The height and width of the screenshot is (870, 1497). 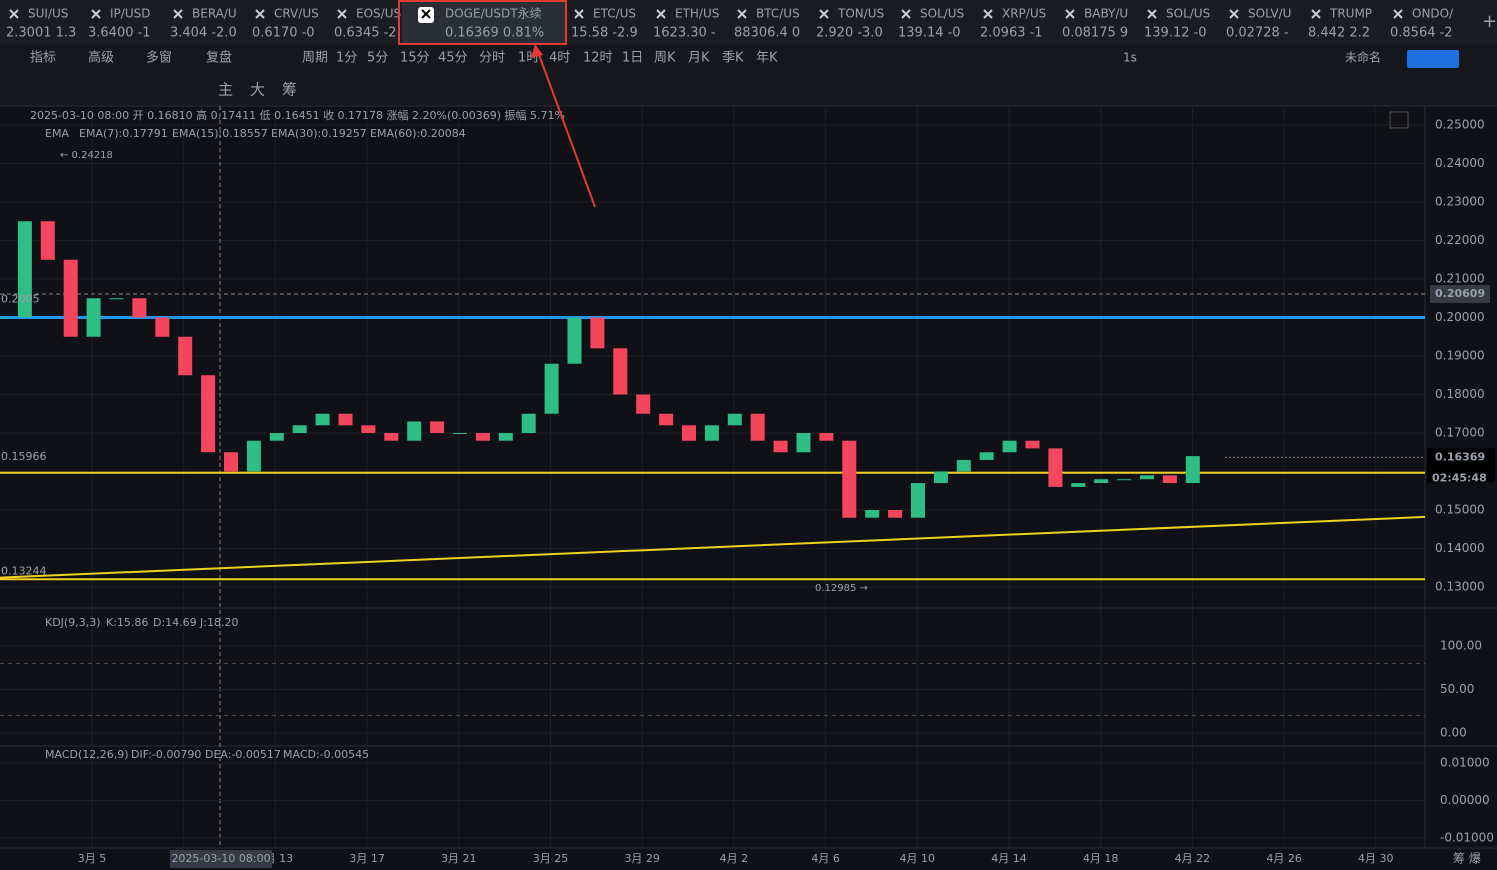 I want to click on crosshair-label-bg, so click(x=221, y=859).